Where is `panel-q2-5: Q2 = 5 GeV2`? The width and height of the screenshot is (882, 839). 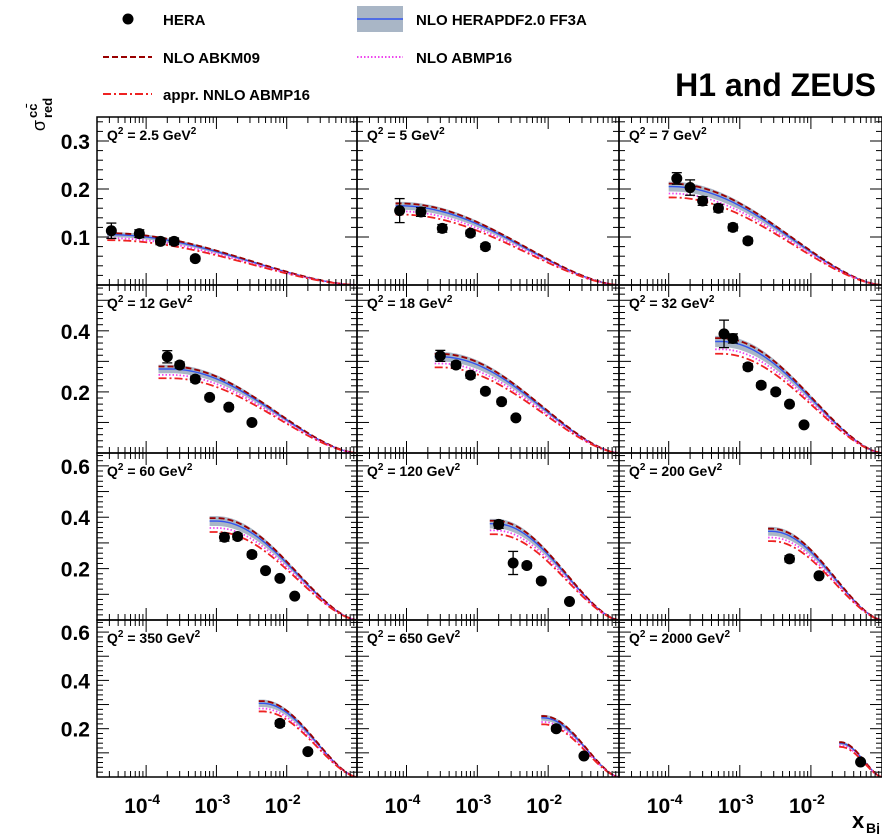 panel-q2-5: Q2 = 5 GeV2 is located at coordinates (488, 201).